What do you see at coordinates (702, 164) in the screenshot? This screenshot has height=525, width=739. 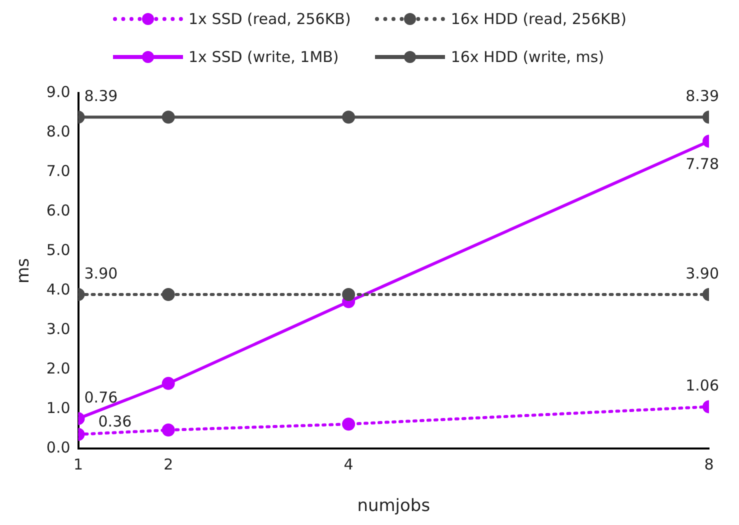 I see `data-label: 7.78` at bounding box center [702, 164].